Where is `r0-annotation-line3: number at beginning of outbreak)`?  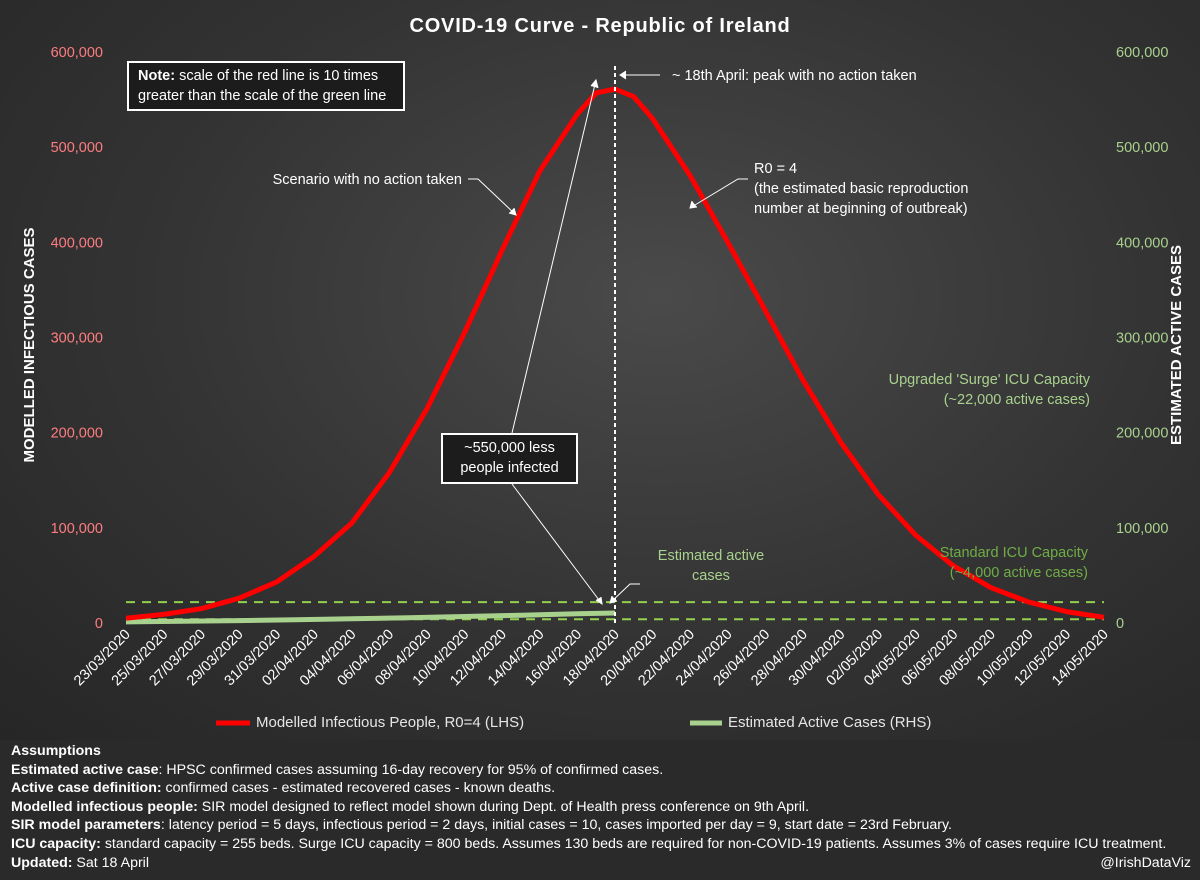
r0-annotation-line3: number at beginning of outbreak) is located at coordinates (861, 209).